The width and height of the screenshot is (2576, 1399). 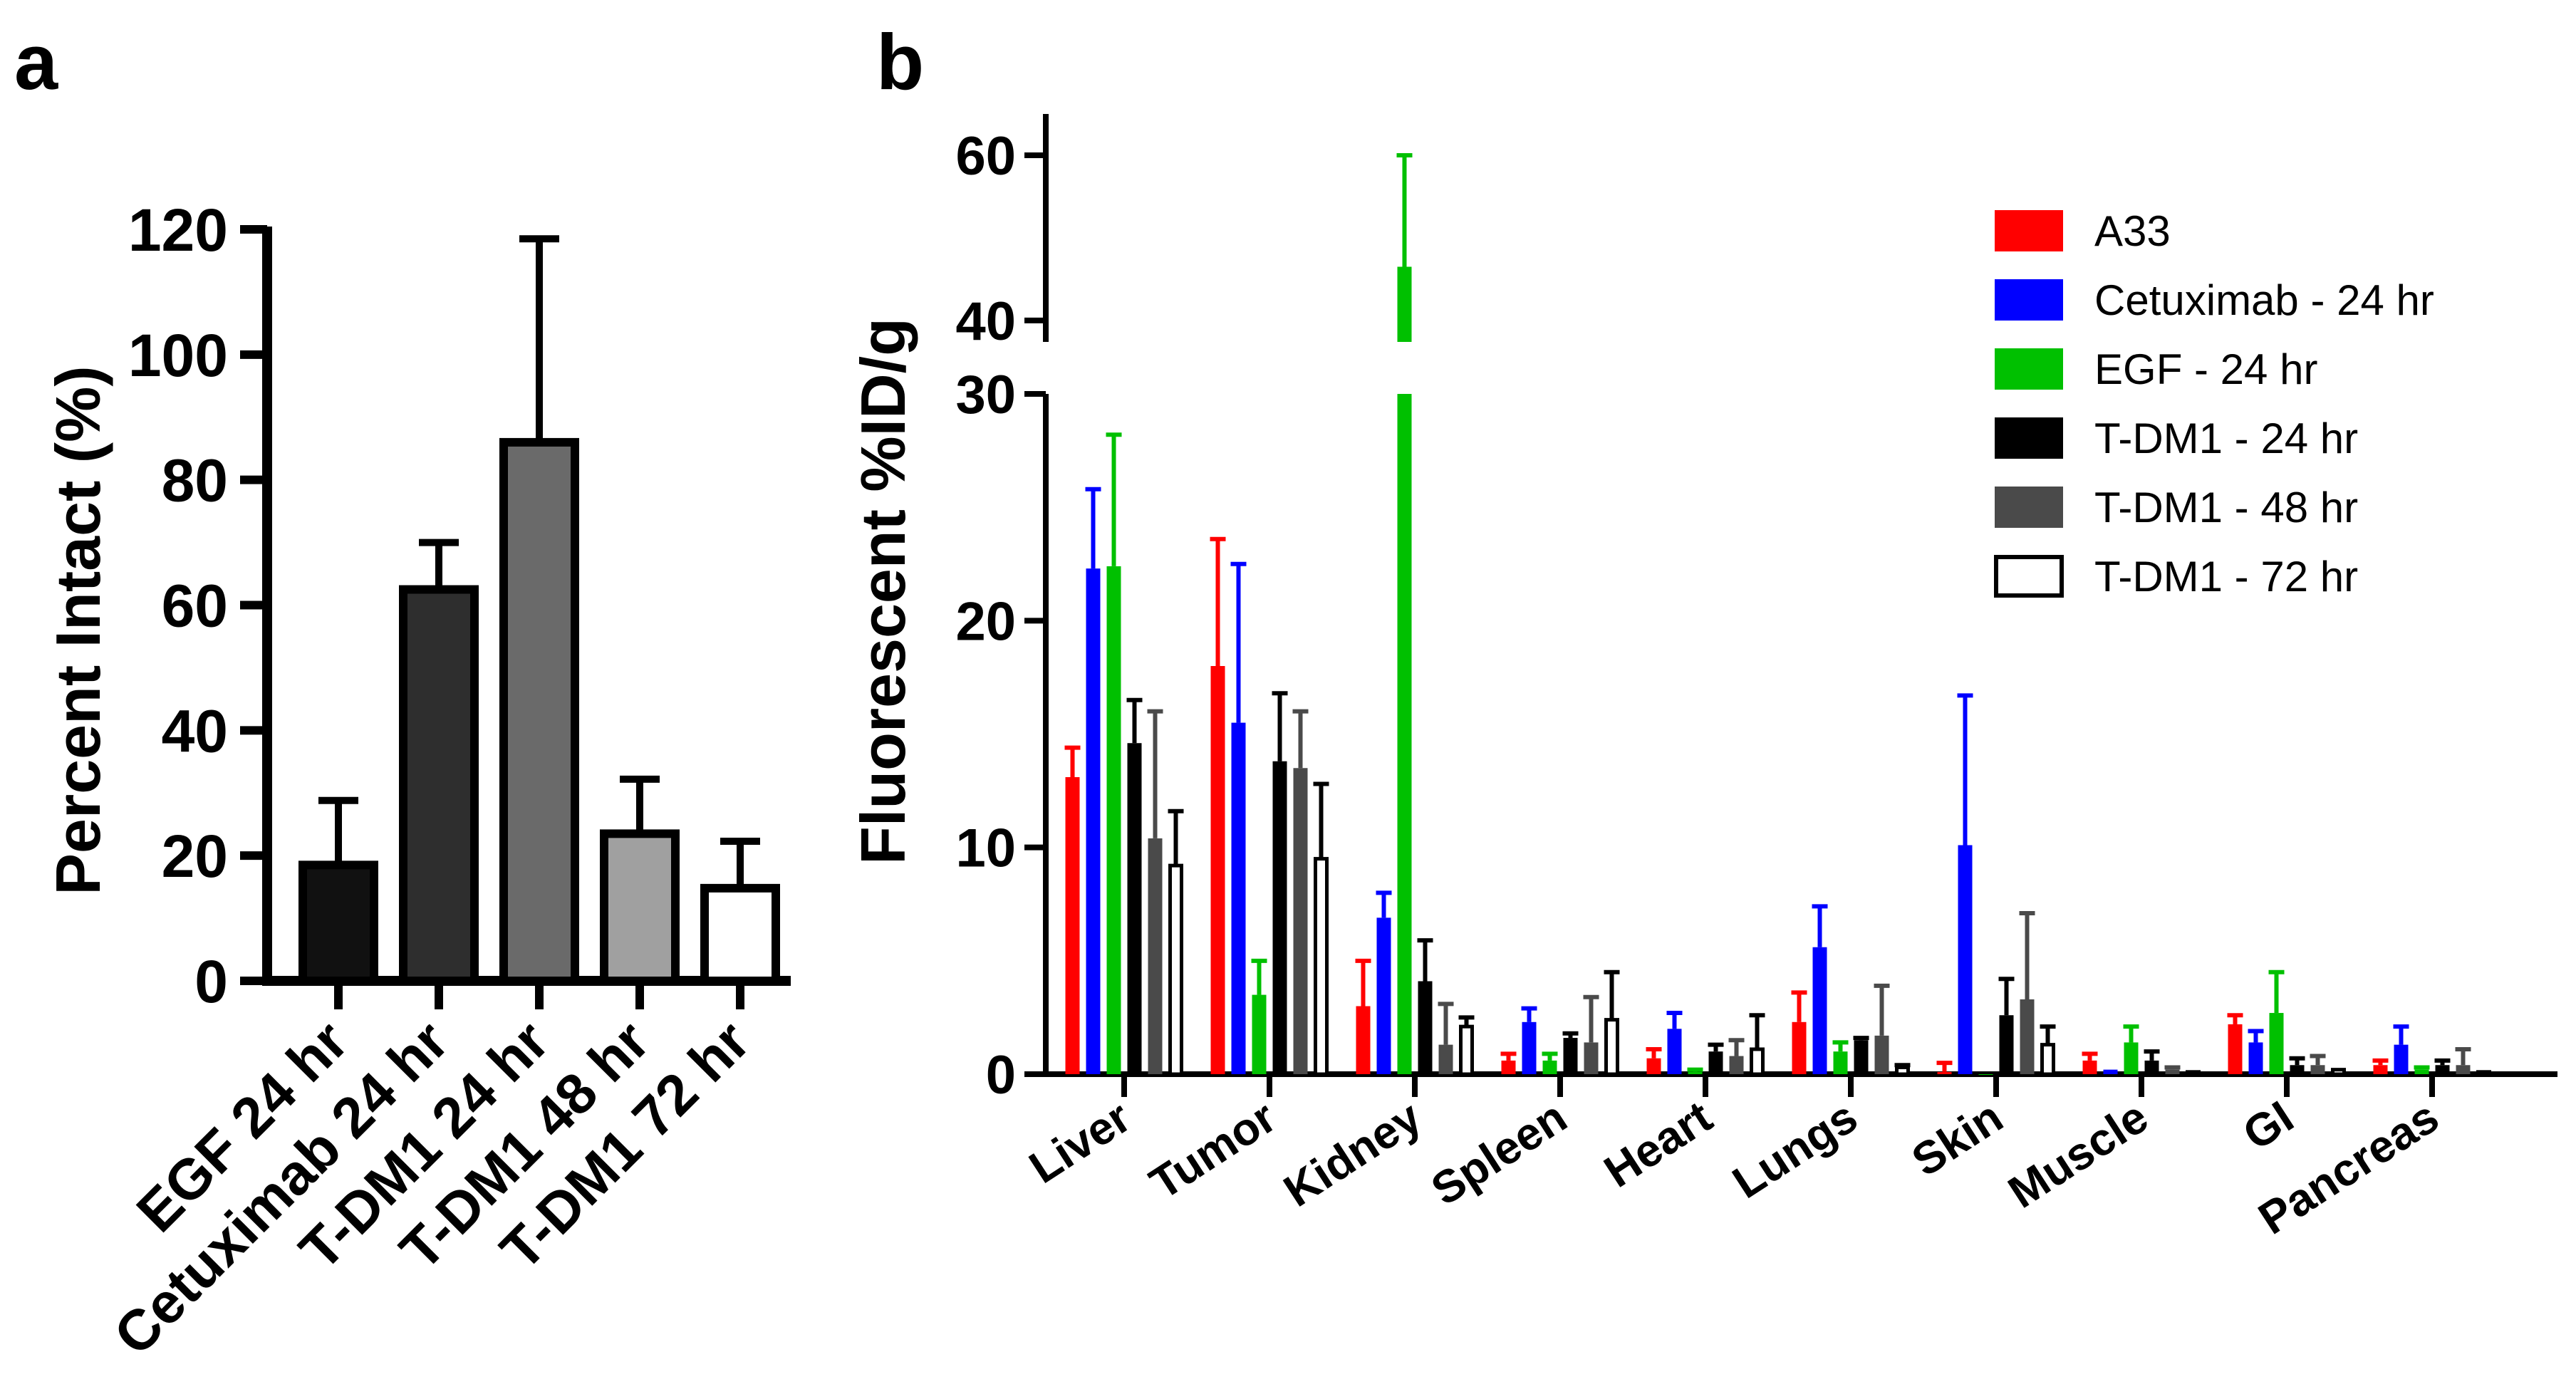 I want to click on panel-b-y-tick-label: 30, so click(x=985, y=395).